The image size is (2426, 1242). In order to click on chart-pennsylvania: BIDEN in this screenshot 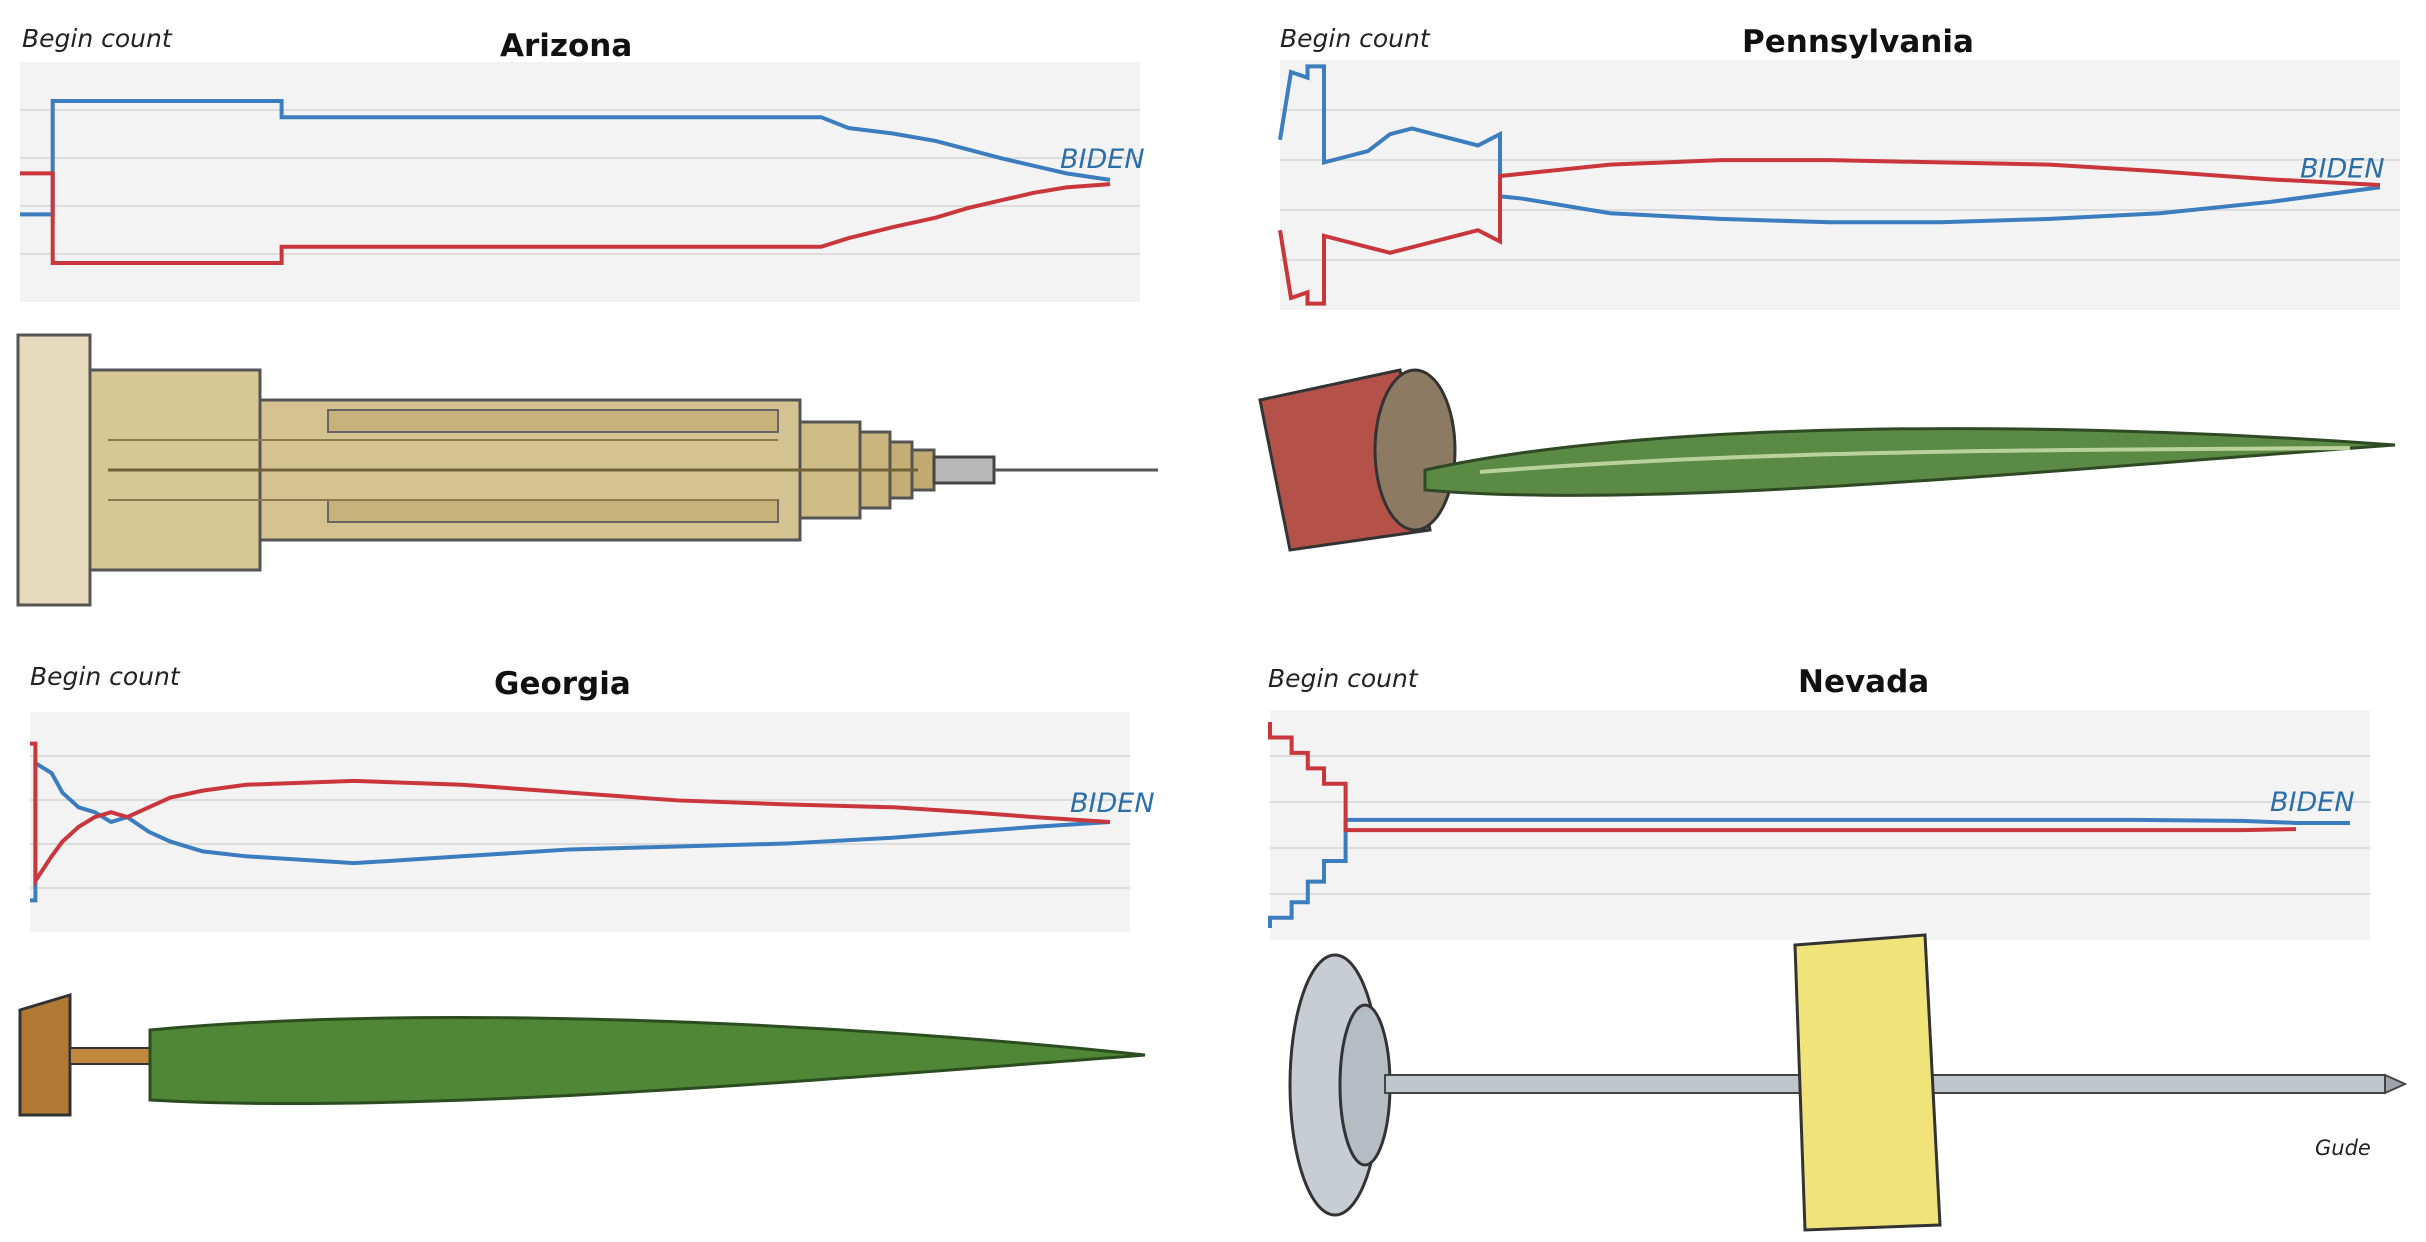, I will do `click(1839, 185)`.